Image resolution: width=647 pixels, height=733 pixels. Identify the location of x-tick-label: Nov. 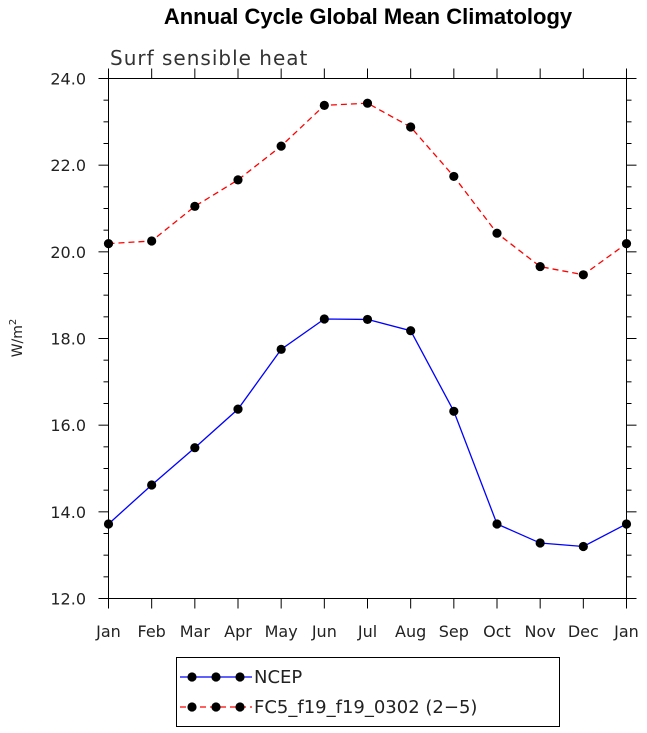
(540, 631).